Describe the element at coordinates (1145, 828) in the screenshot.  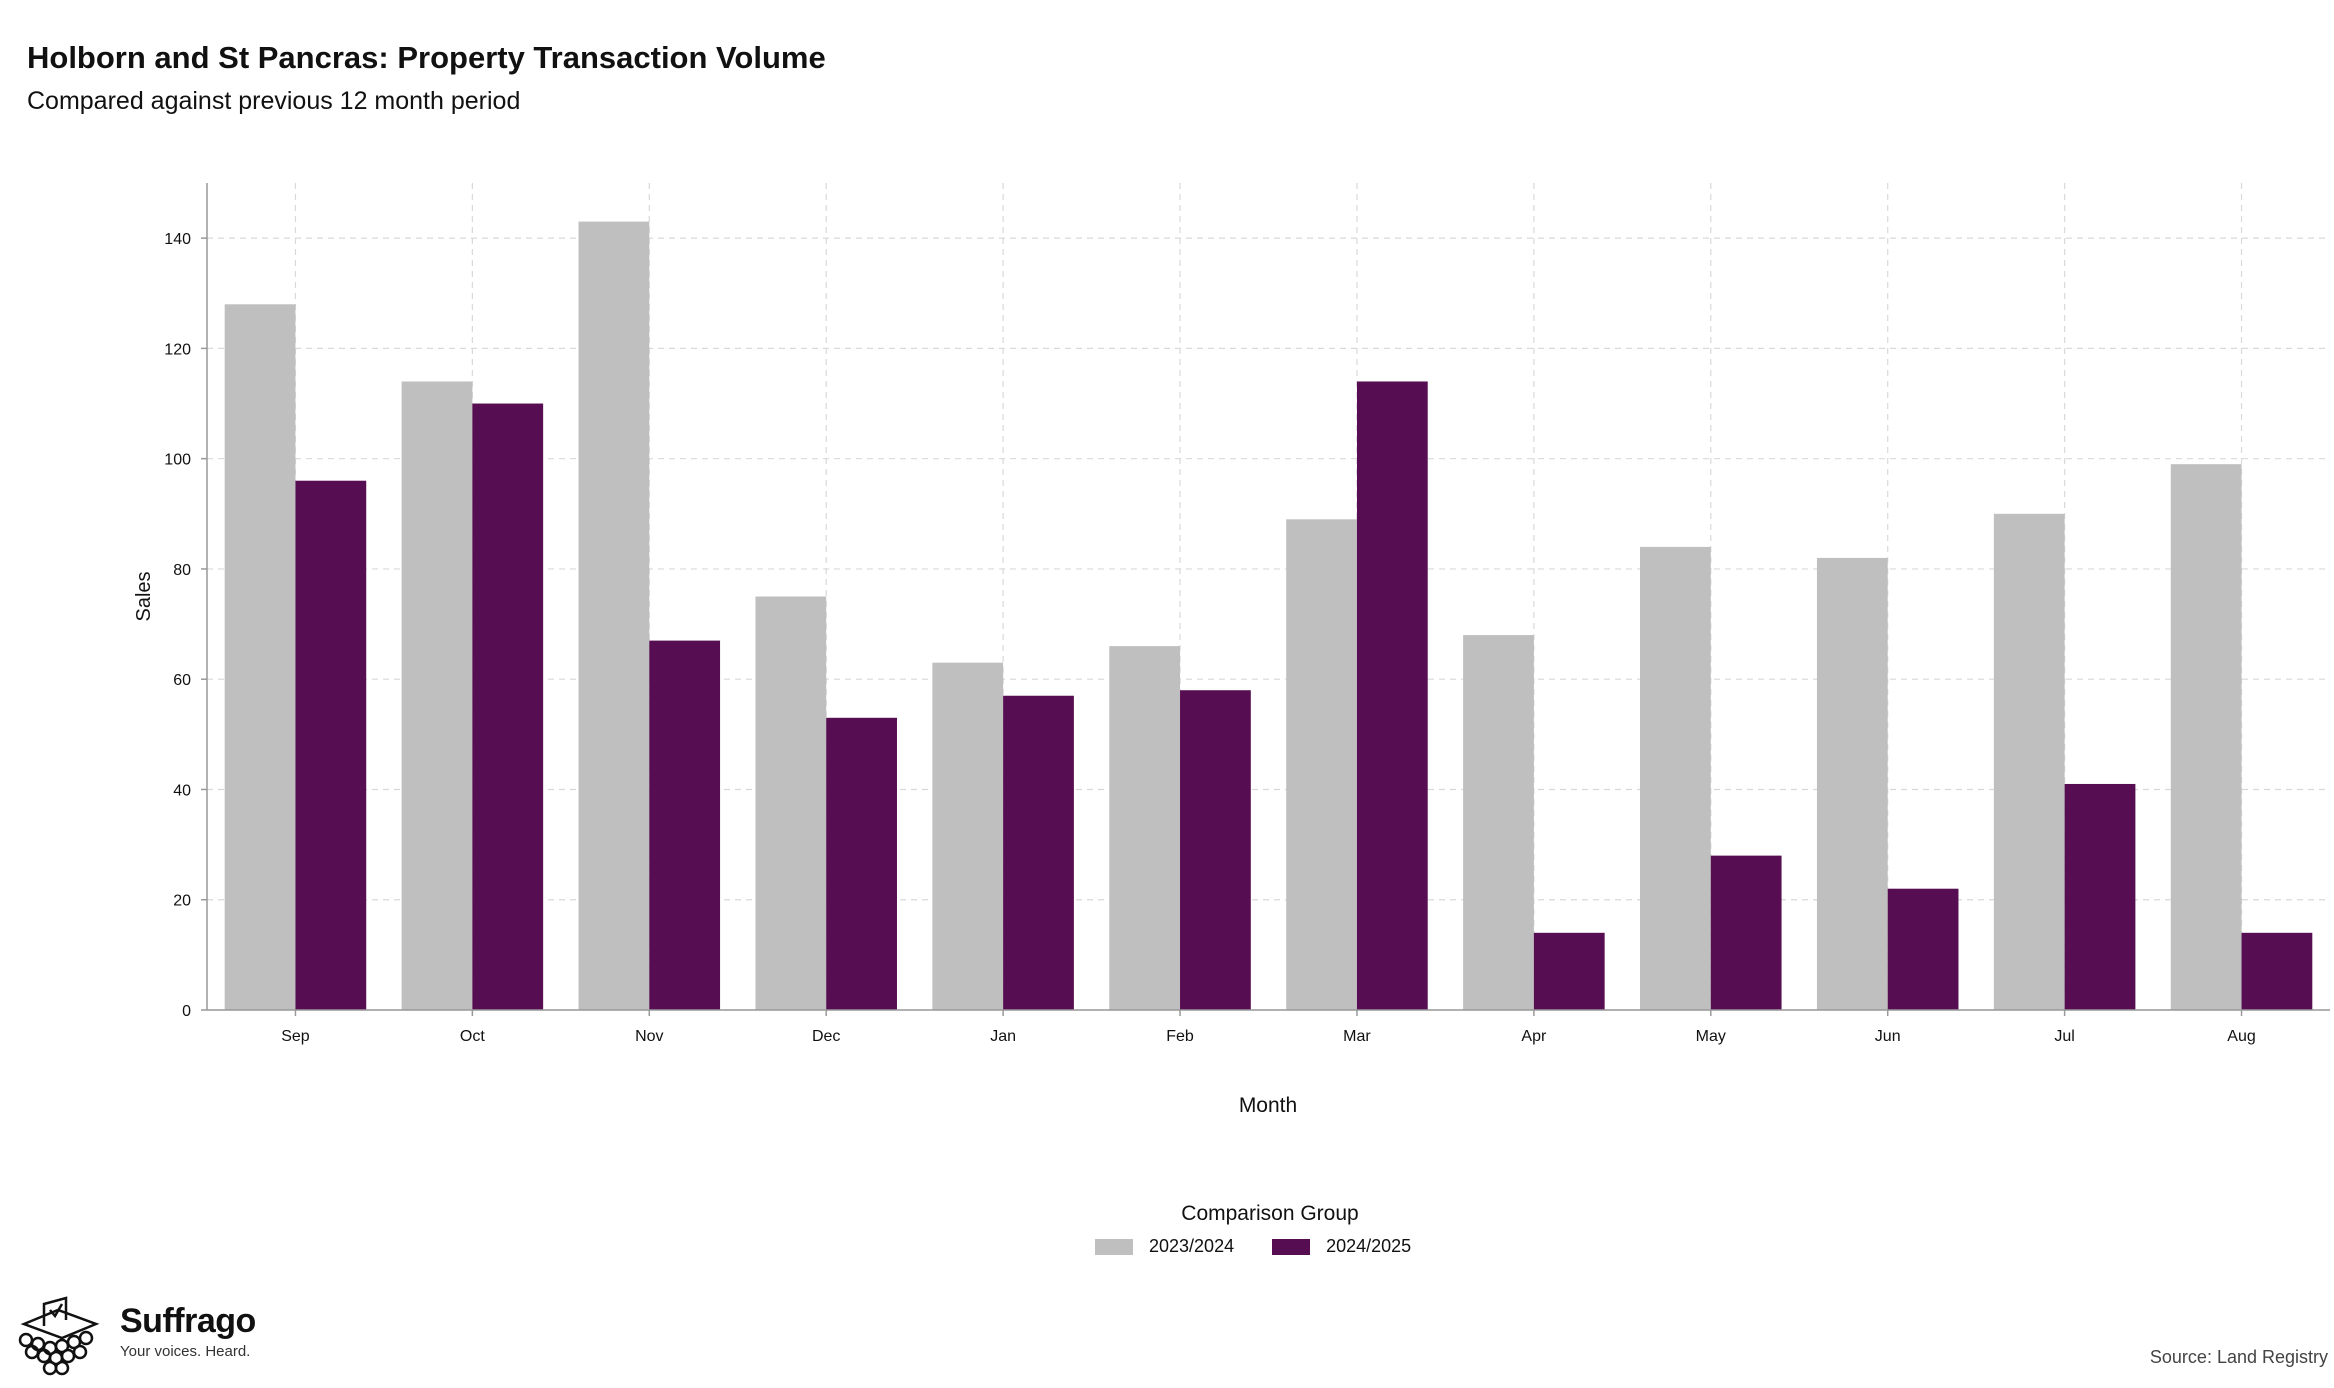
I see `bar-2023-2024-feb` at that location.